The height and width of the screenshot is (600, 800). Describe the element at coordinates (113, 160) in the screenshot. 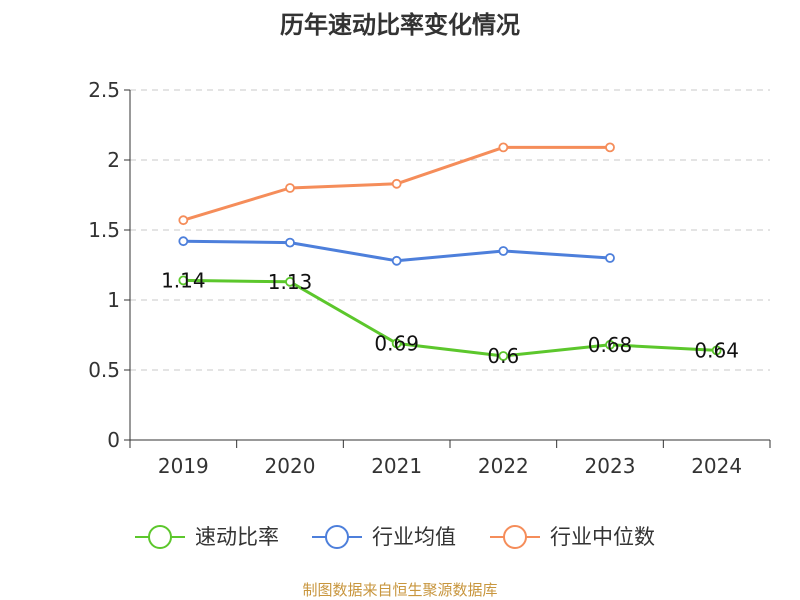

I see `y-tick-label: 2` at that location.